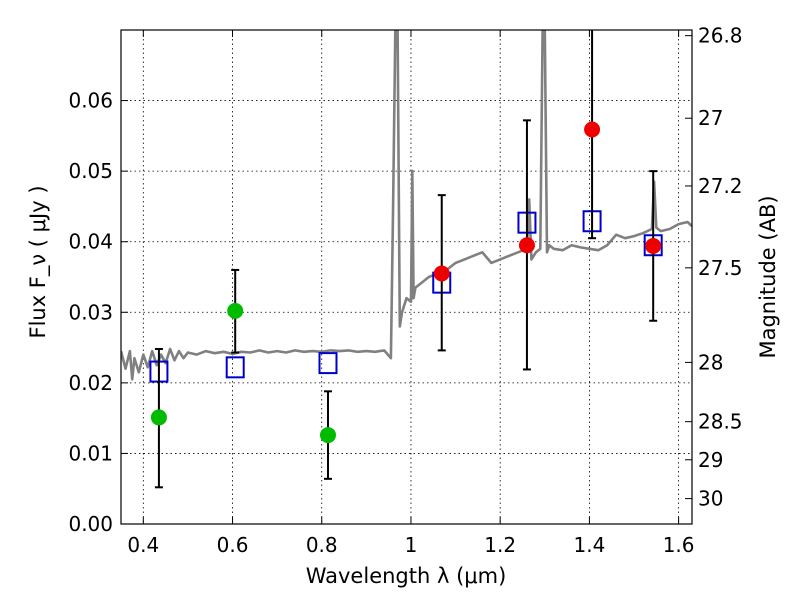  Describe the element at coordinates (768, 276) in the screenshot. I see `right-y-axis-title: Magnitude (AB)` at that location.